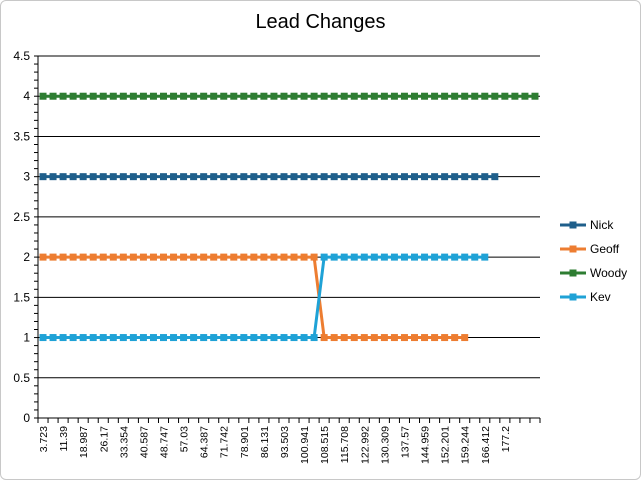 The image size is (641, 480). I want to click on x-tick-label: 57.03, so click(185, 439).